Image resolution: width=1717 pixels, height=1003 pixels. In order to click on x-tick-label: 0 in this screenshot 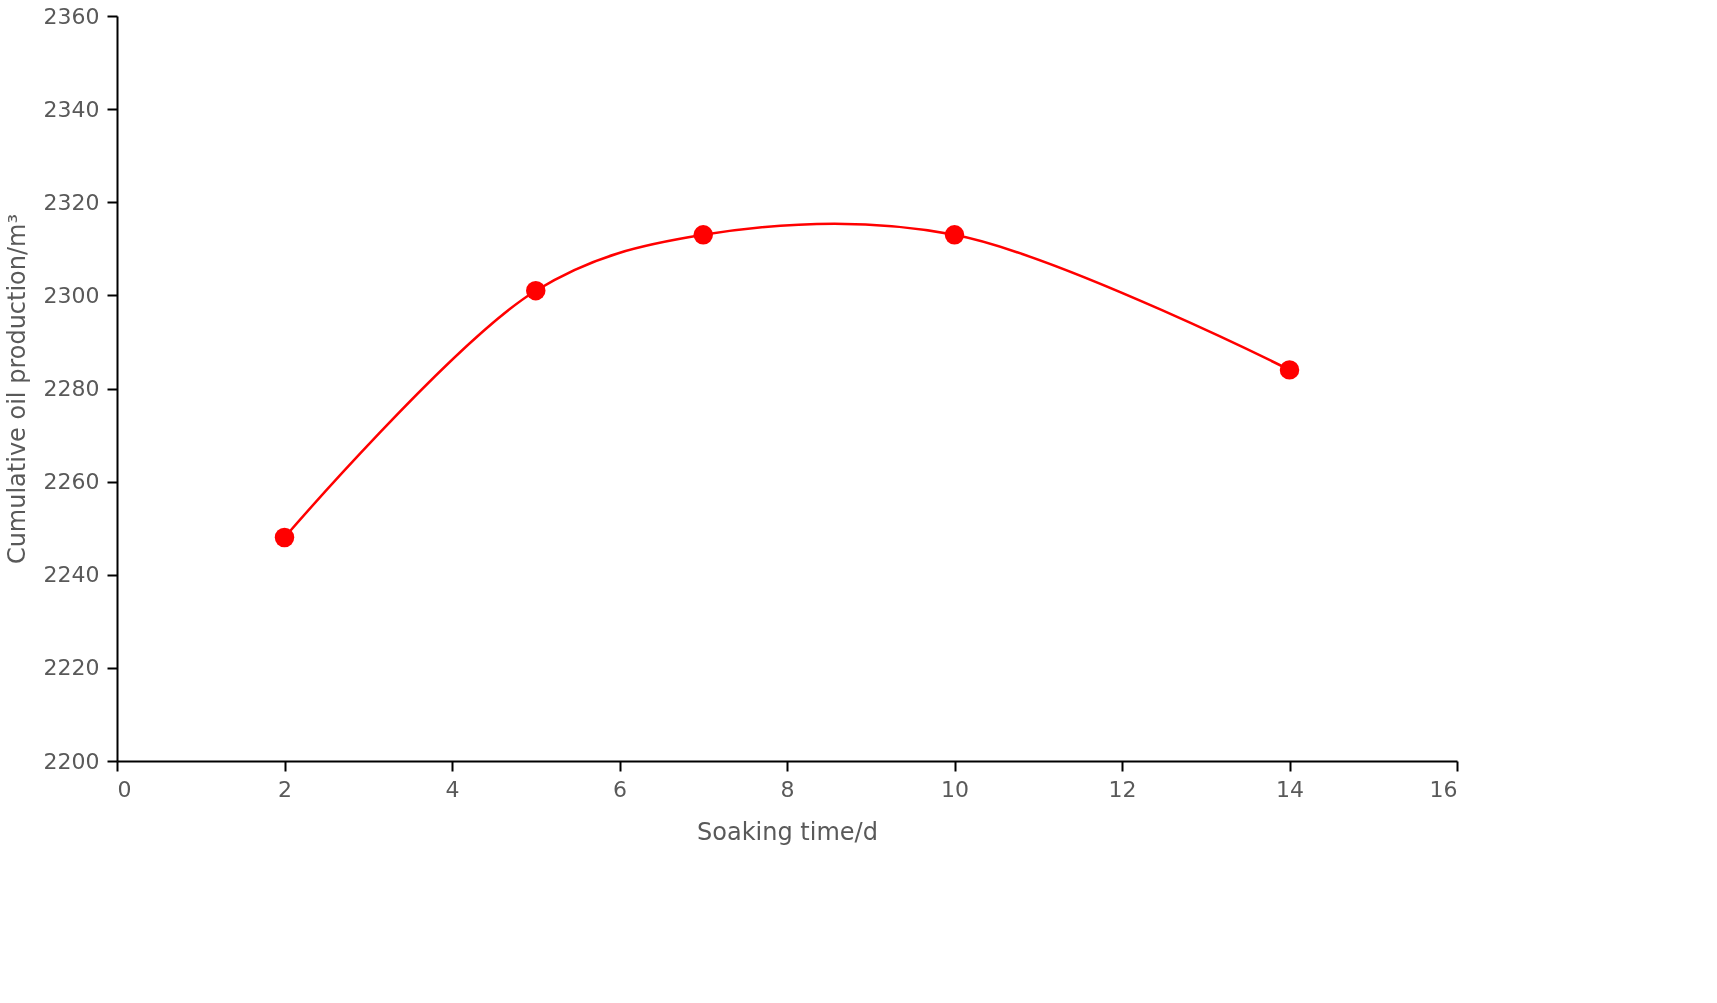, I will do `click(124, 789)`.